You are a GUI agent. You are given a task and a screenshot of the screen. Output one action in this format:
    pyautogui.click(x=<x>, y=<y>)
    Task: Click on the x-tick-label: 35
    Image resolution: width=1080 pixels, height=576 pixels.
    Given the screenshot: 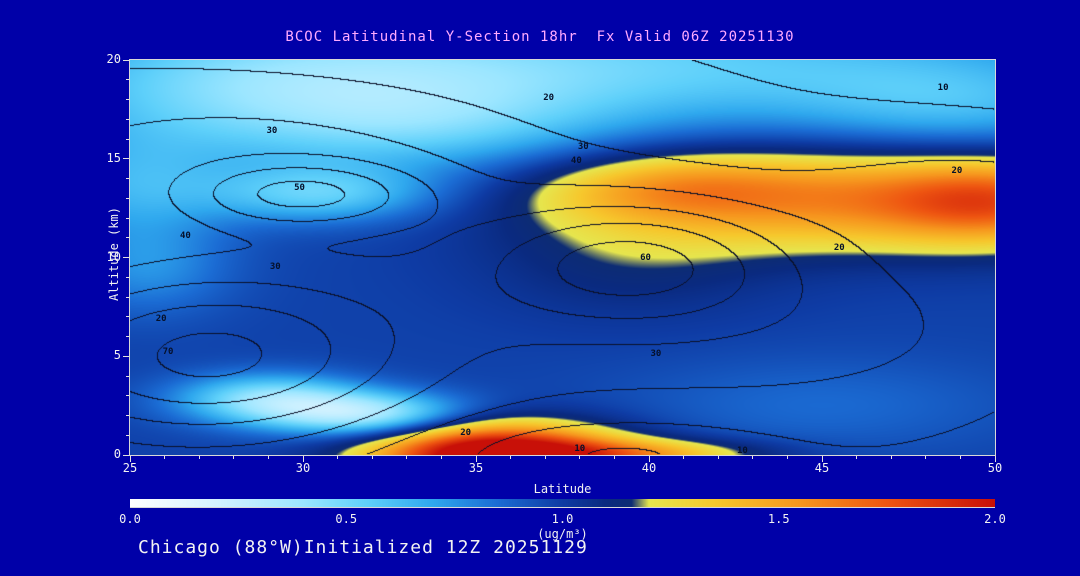 What is the action you would take?
    pyautogui.click(x=476, y=468)
    